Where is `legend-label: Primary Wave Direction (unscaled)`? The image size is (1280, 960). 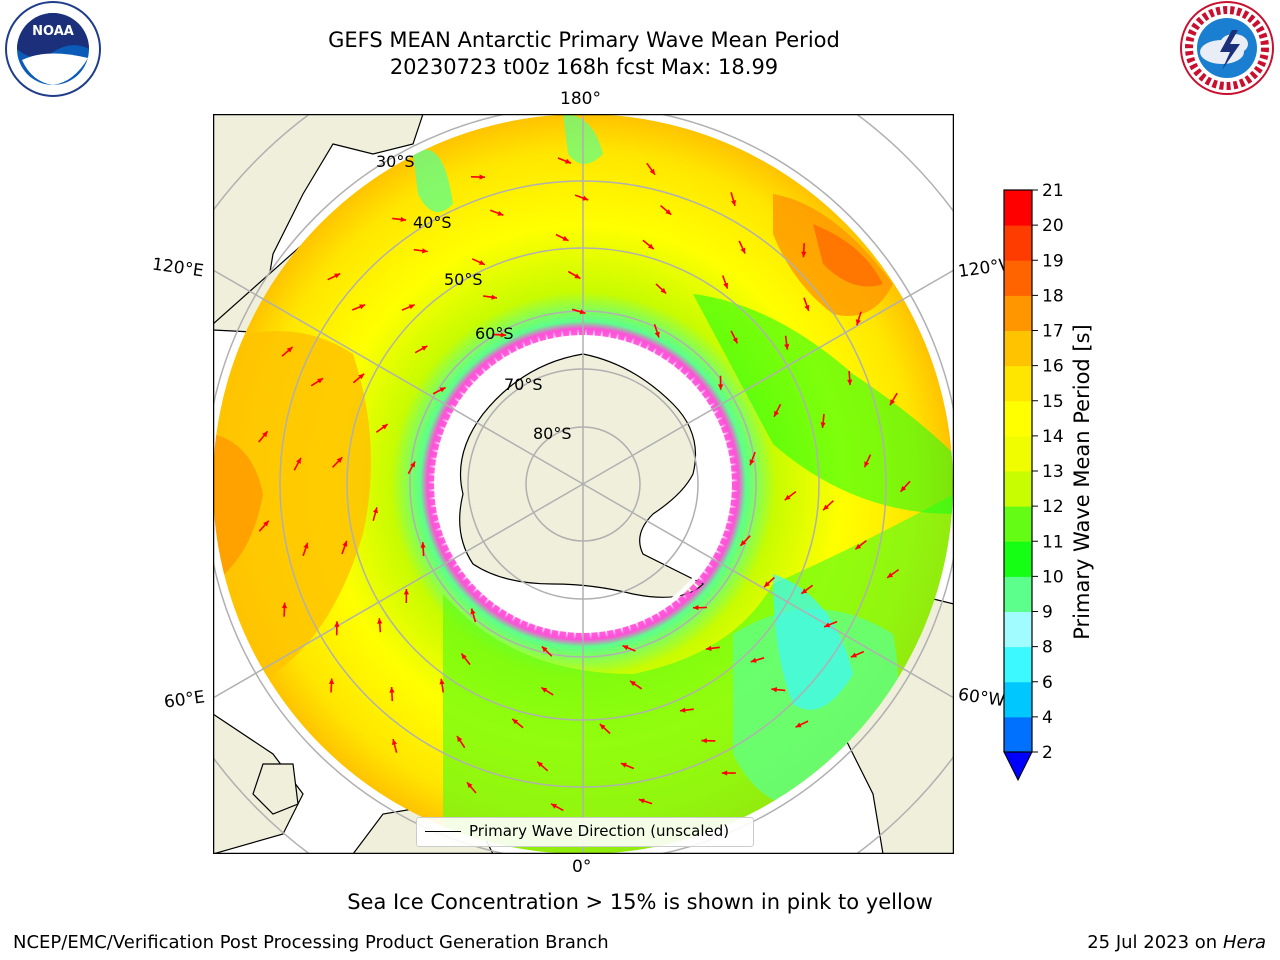 legend-label: Primary Wave Direction (unscaled) is located at coordinates (599, 831).